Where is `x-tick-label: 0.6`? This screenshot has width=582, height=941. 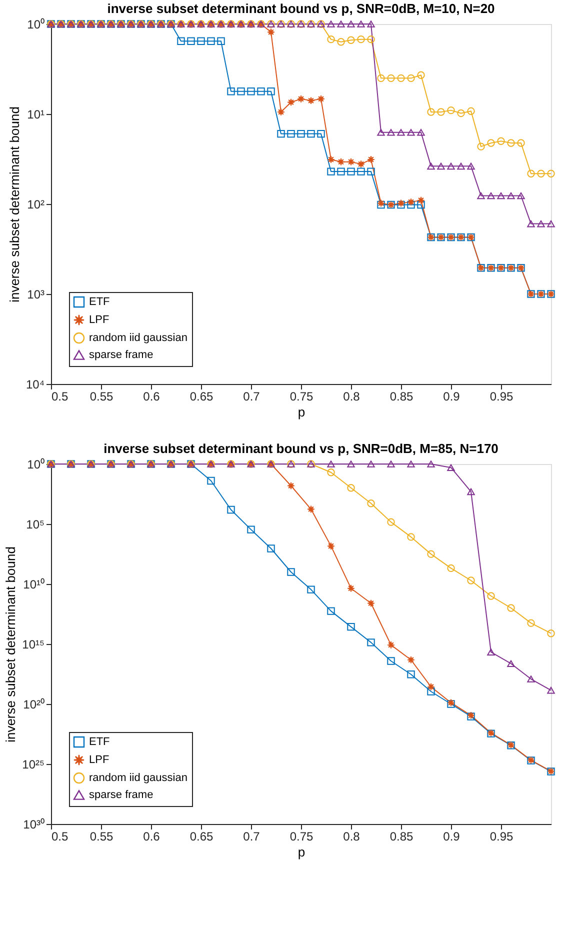
x-tick-label: 0.6 is located at coordinates (151, 397).